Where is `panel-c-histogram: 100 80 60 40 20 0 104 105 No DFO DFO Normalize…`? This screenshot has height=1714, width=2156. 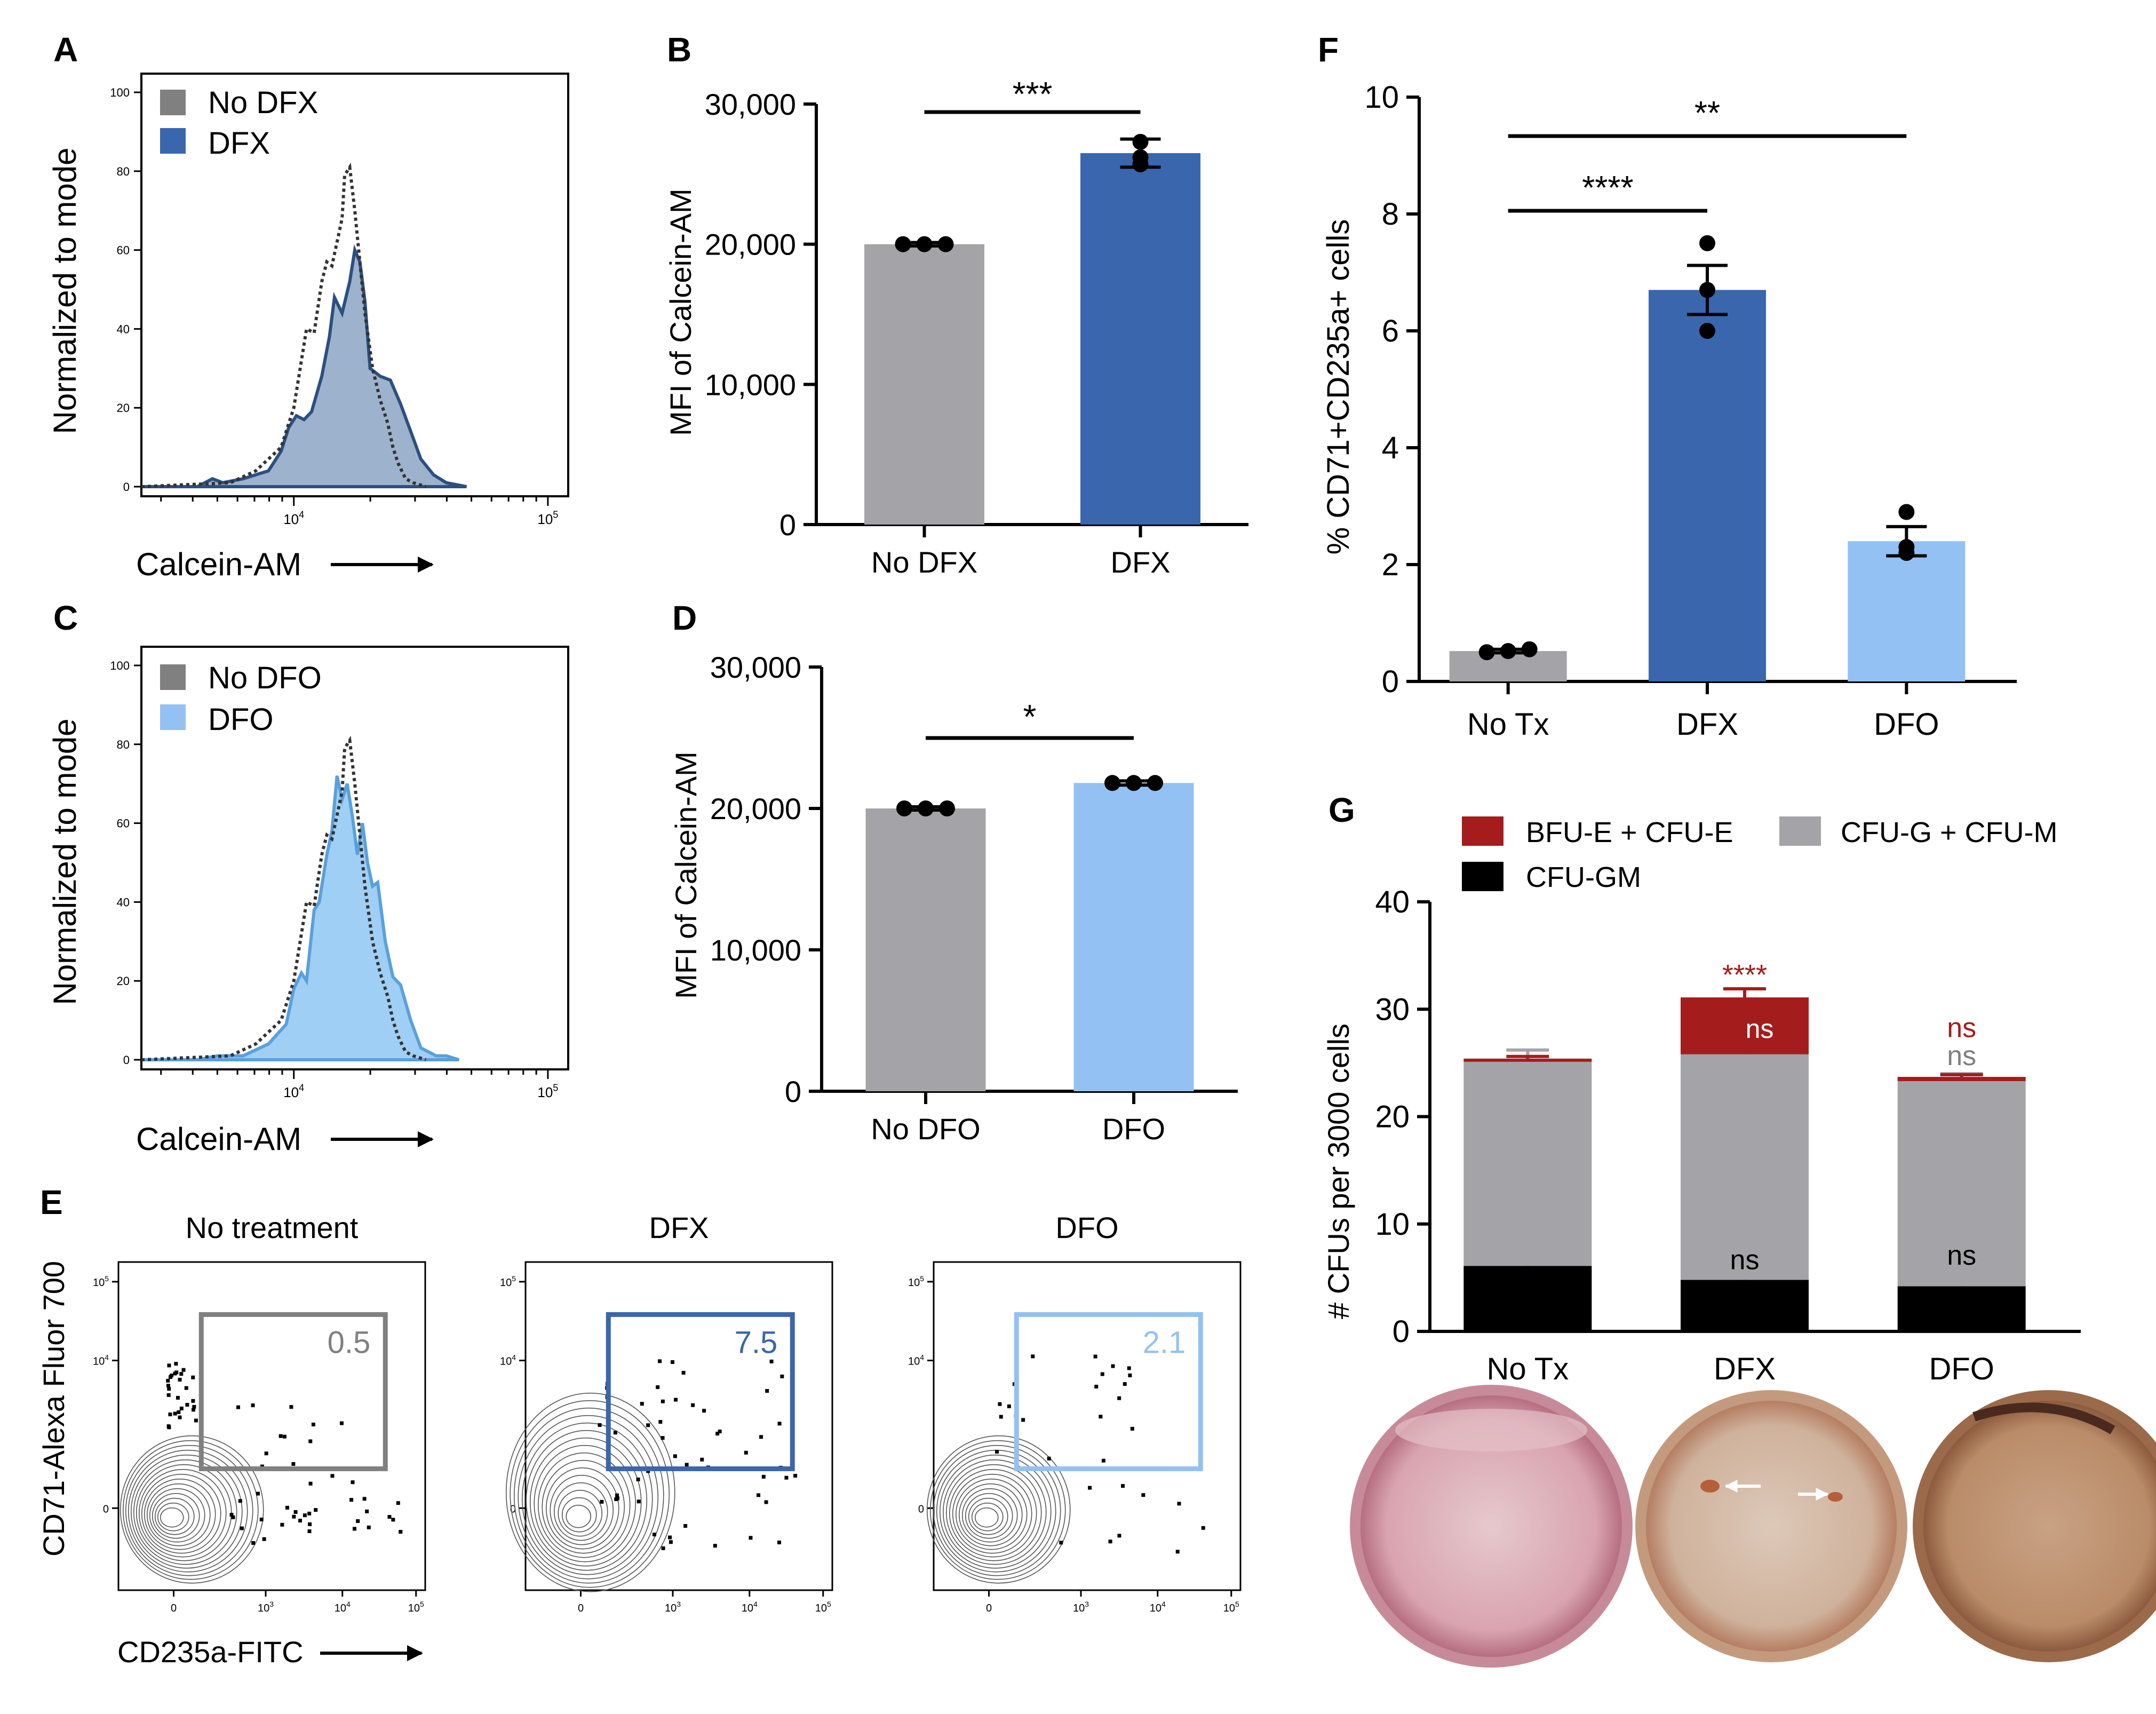 panel-c-histogram: 100 80 60 40 20 0 104 105 No DFO DFO Normalize… is located at coordinates (308, 901).